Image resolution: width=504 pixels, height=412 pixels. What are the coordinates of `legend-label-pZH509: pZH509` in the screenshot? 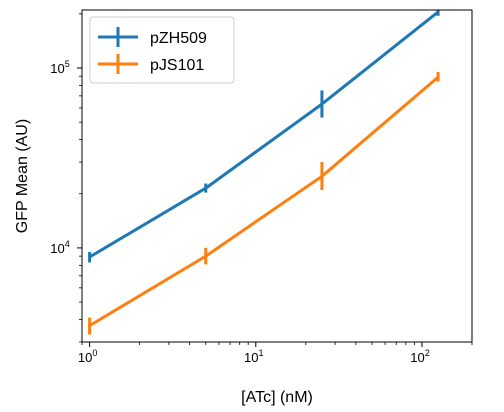 It's located at (178, 38).